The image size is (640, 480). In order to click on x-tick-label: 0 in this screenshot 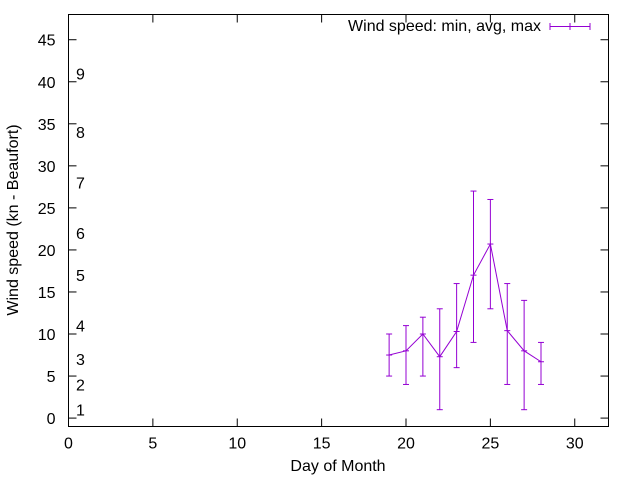, I will do `click(68, 444)`.